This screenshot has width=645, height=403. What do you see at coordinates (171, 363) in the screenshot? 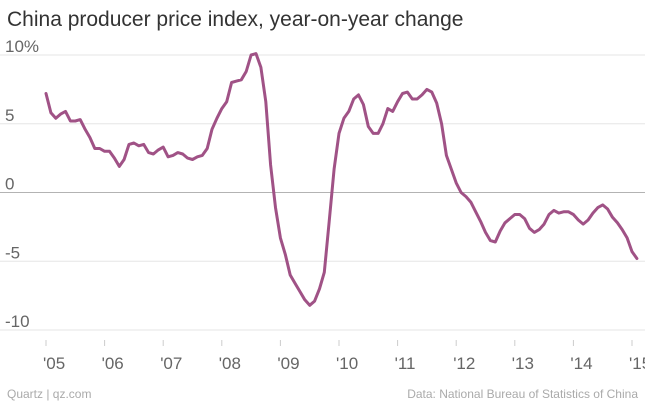
I see `x-tick-label: '07` at bounding box center [171, 363].